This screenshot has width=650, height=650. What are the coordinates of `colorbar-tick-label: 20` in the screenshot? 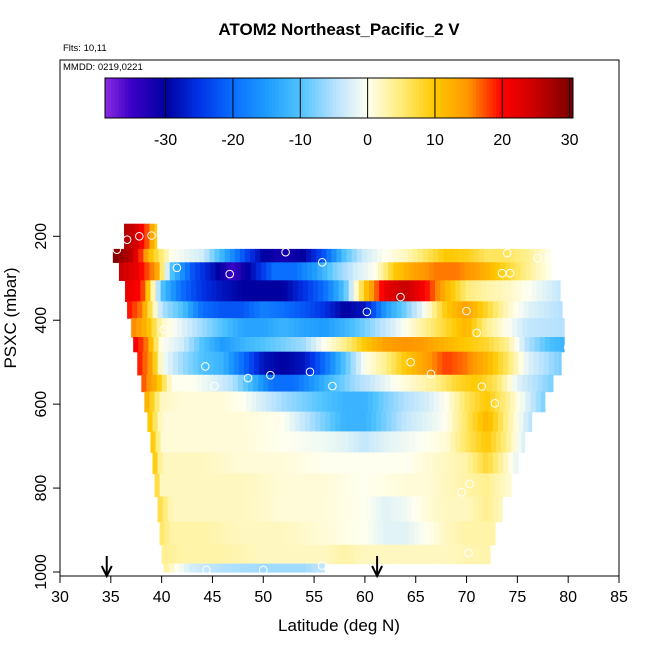 It's located at (502, 140).